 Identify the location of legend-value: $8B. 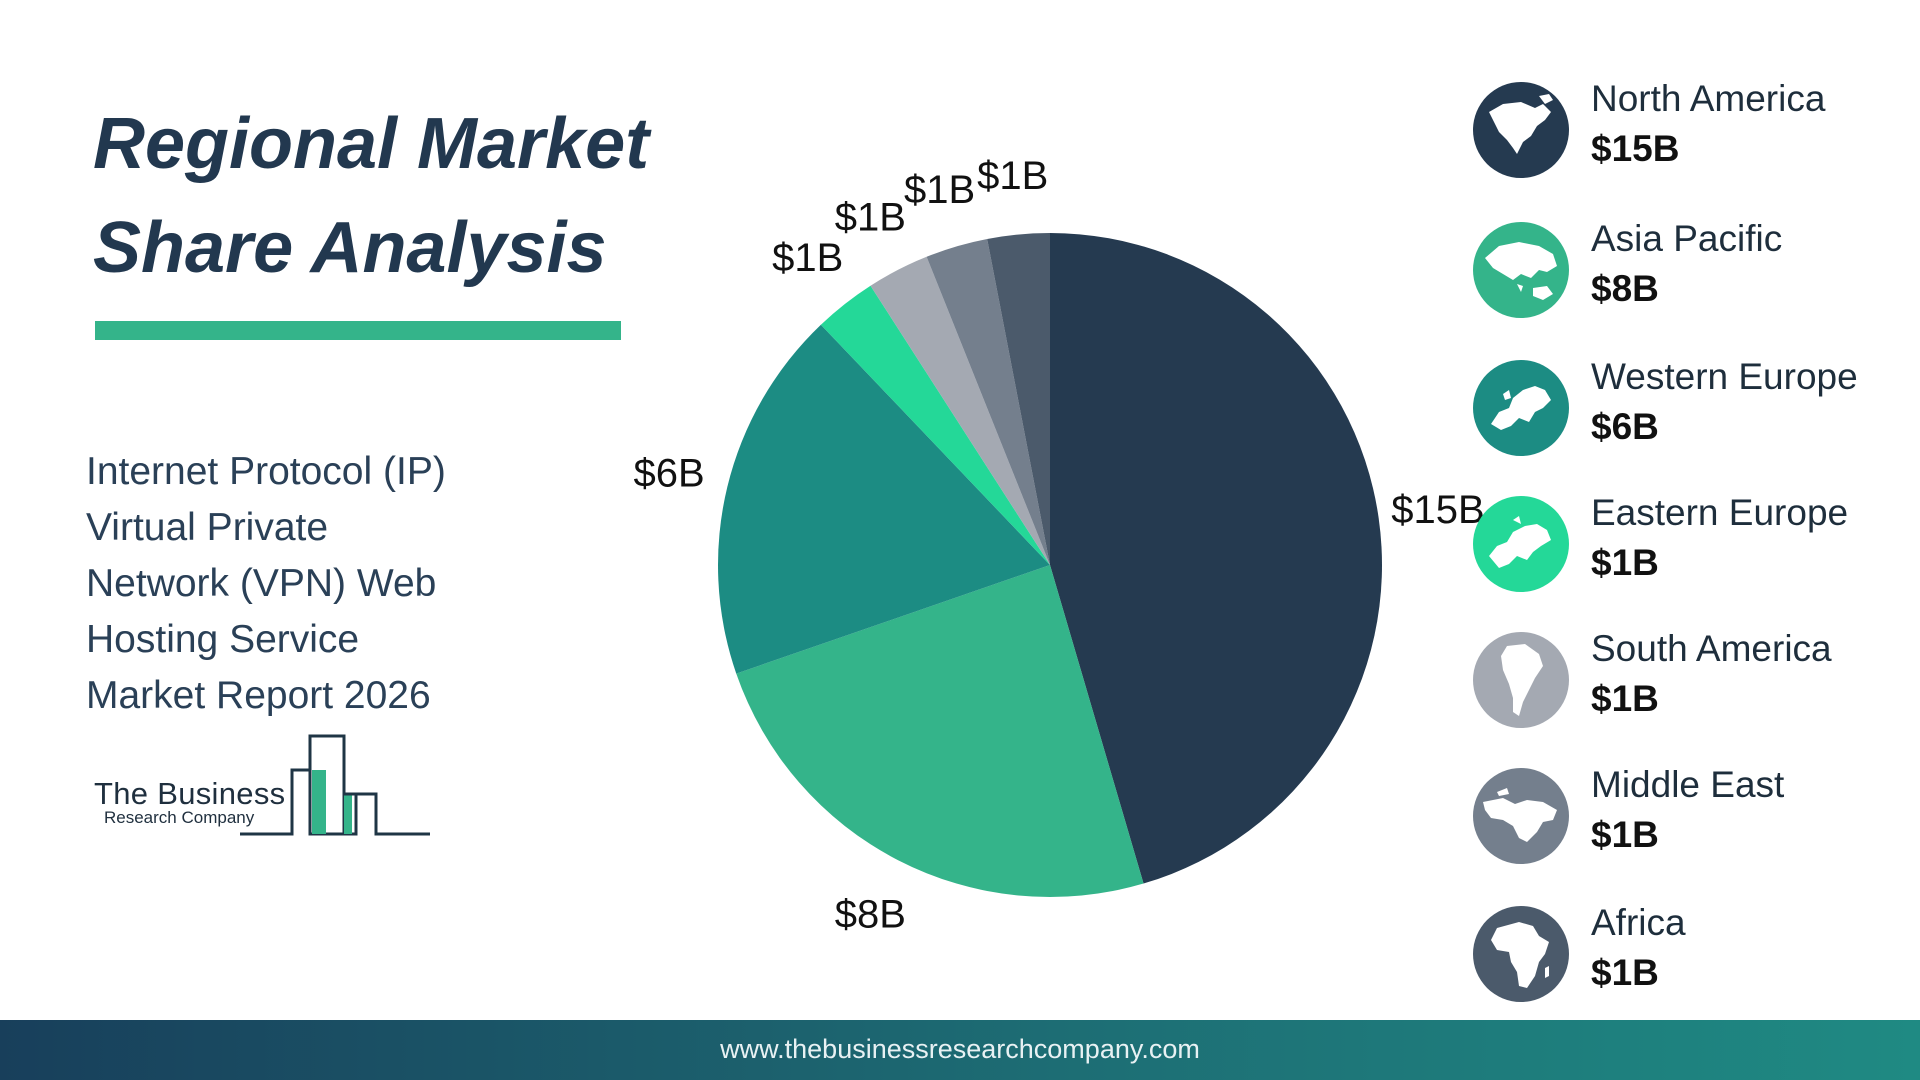
(1625, 288).